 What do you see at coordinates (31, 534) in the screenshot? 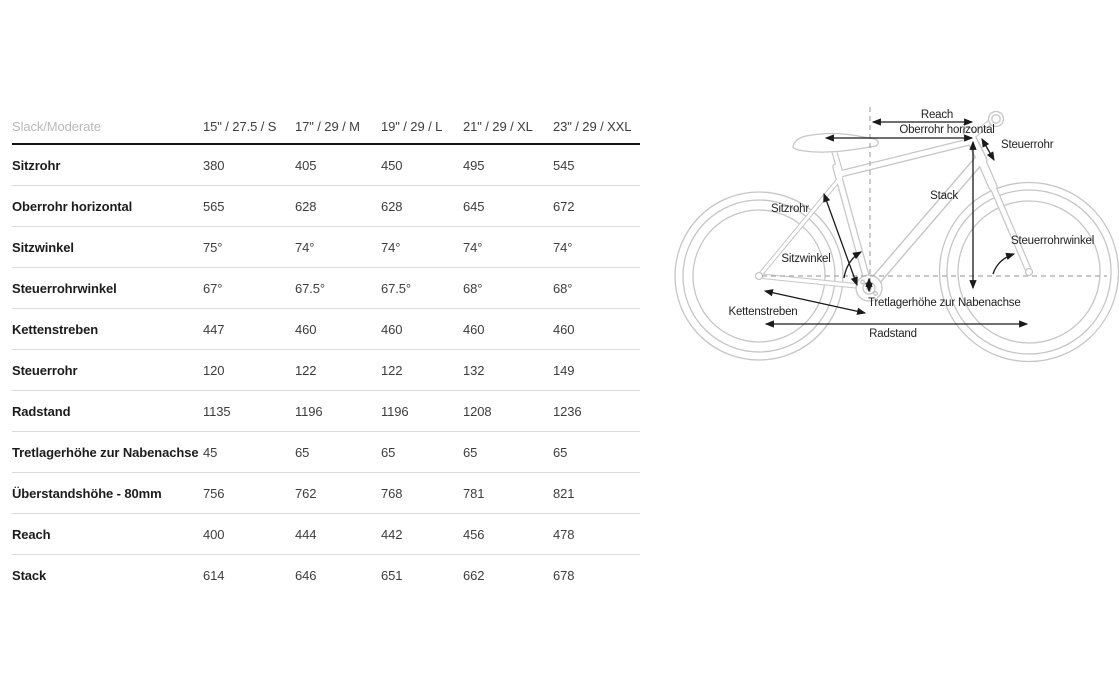
I see `row-label: Reach` at bounding box center [31, 534].